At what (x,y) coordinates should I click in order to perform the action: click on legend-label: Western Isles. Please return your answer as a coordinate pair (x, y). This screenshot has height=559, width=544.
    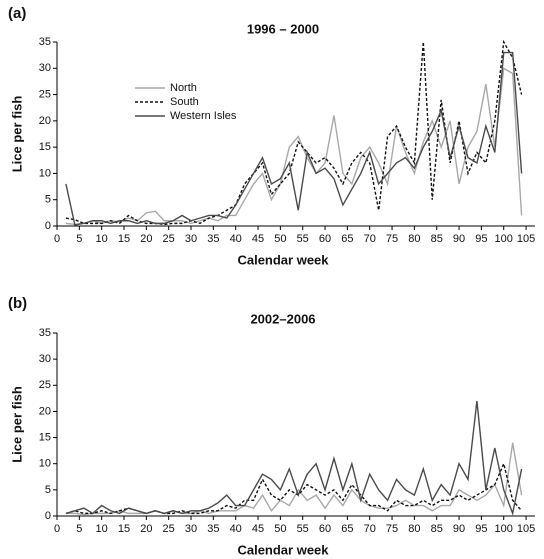
    Looking at the image, I should click on (203, 116).